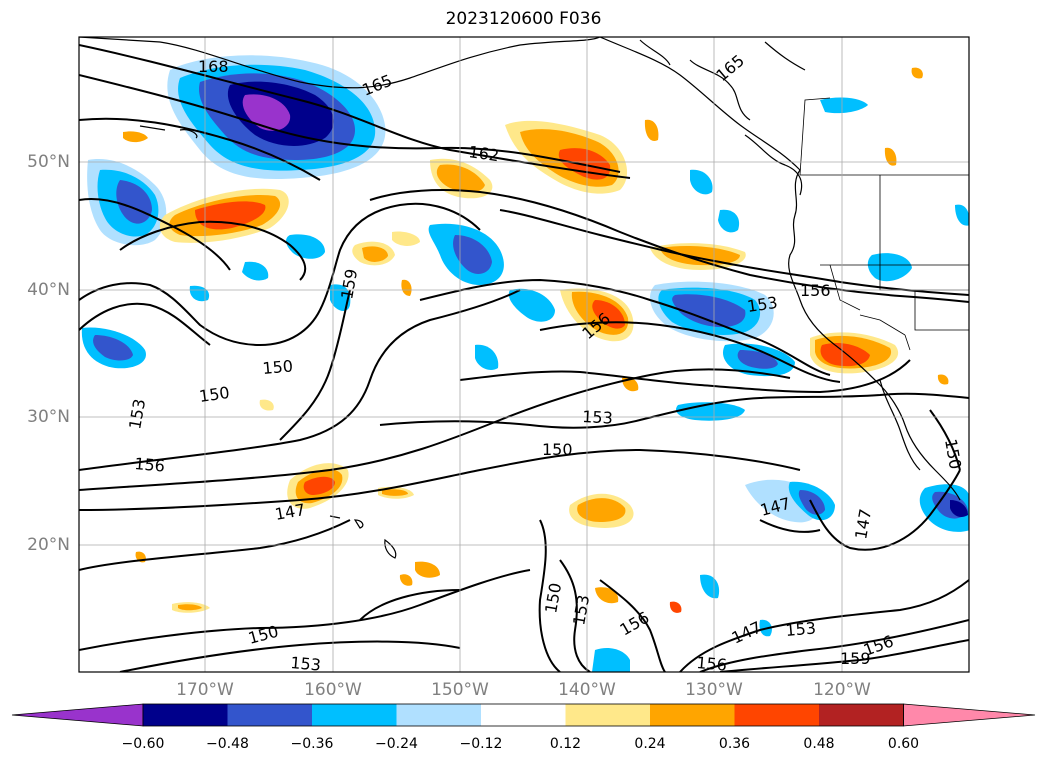  What do you see at coordinates (650, 744) in the screenshot?
I see `colorbar-tick-label: 0.24` at bounding box center [650, 744].